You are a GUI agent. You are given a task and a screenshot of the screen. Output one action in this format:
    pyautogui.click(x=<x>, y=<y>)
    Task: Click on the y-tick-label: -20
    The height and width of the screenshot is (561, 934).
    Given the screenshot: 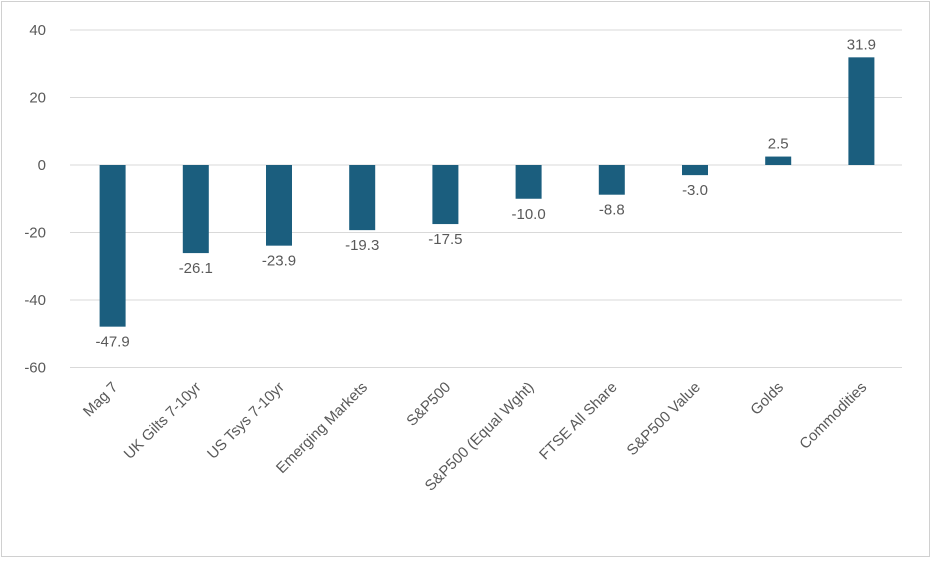 What is the action you would take?
    pyautogui.click(x=35, y=233)
    